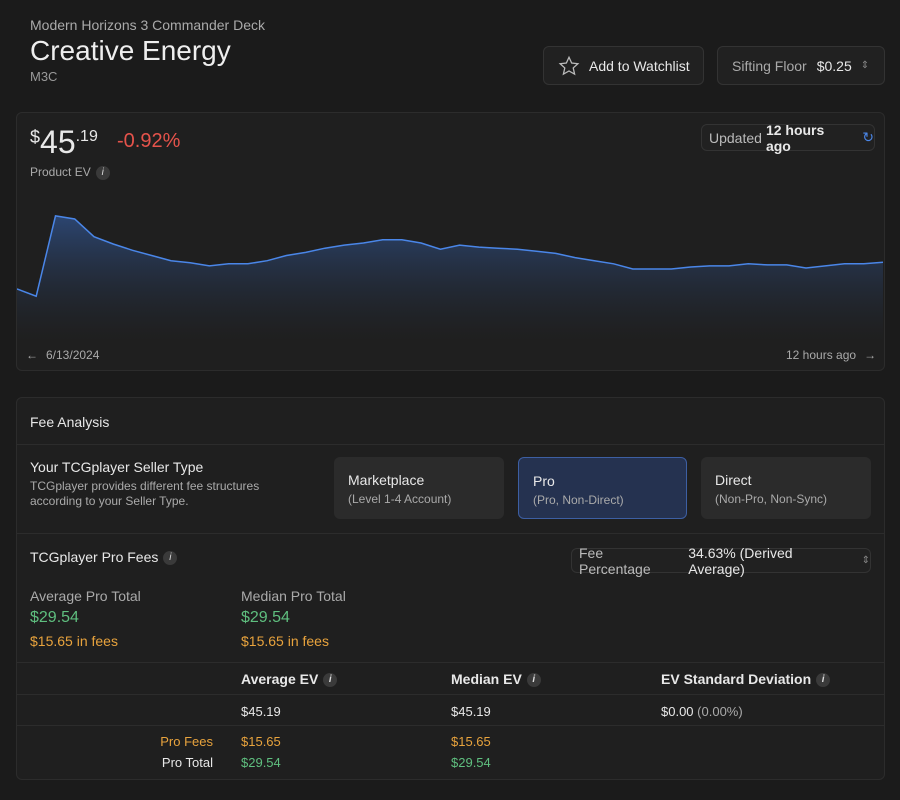  What do you see at coordinates (736, 679) in the screenshot?
I see `header-text: EV Standard Deviation` at bounding box center [736, 679].